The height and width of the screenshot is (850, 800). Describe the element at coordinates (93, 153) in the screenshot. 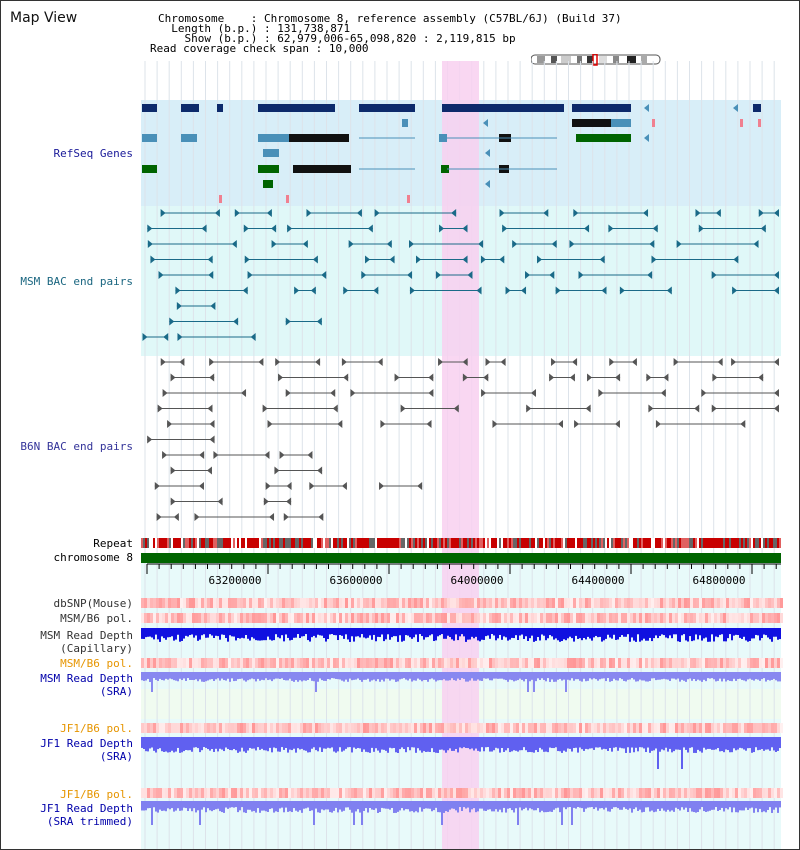

I see `track-label-refseq: RefSeq Genes` at that location.